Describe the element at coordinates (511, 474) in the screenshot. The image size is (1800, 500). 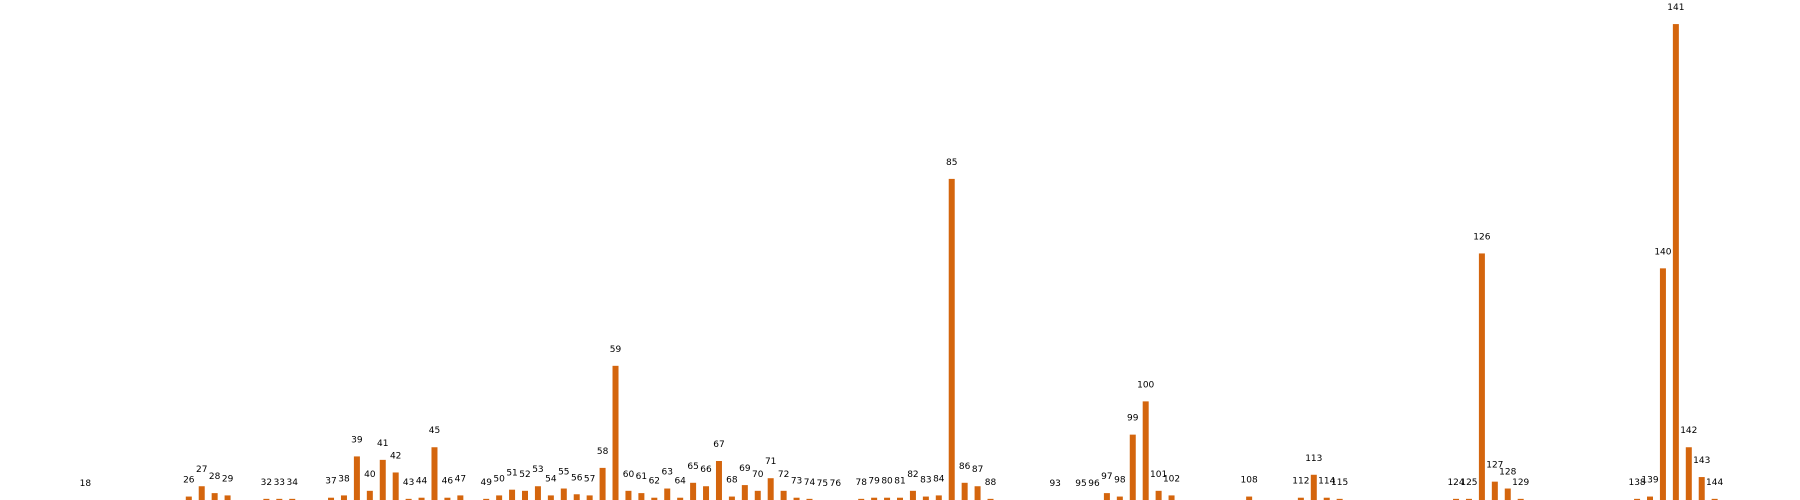
I see `bar-label: 51` at that location.